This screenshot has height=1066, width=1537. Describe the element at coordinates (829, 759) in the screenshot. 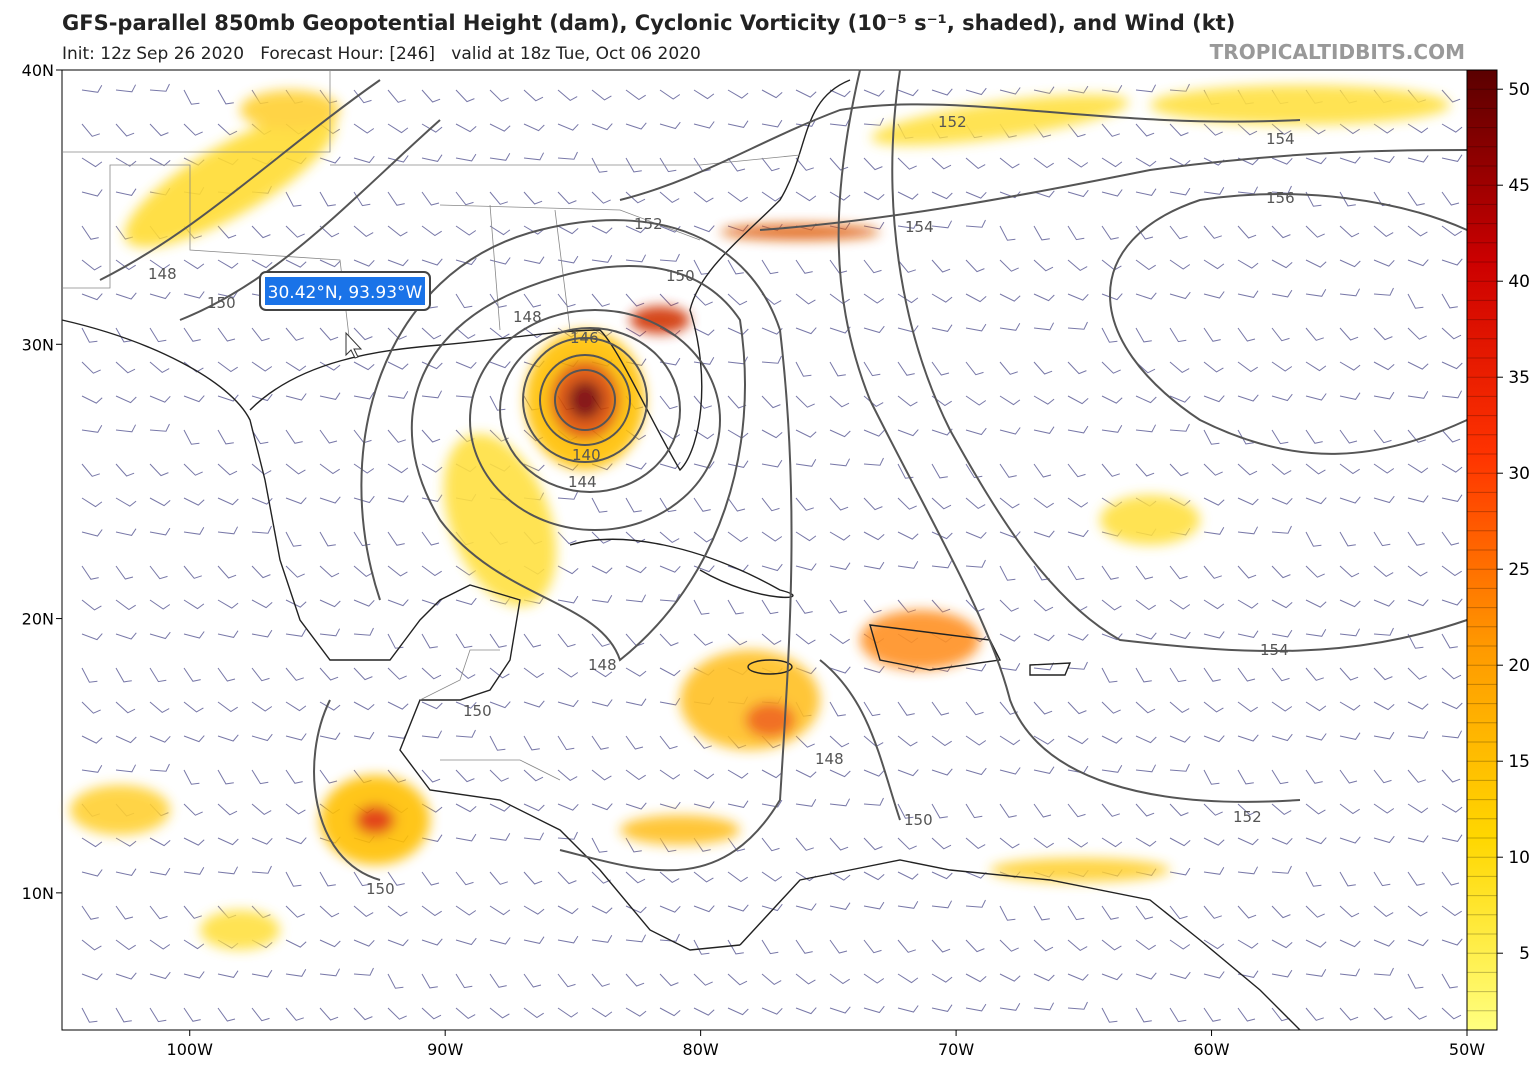

I see `contour-label: 148` at that location.